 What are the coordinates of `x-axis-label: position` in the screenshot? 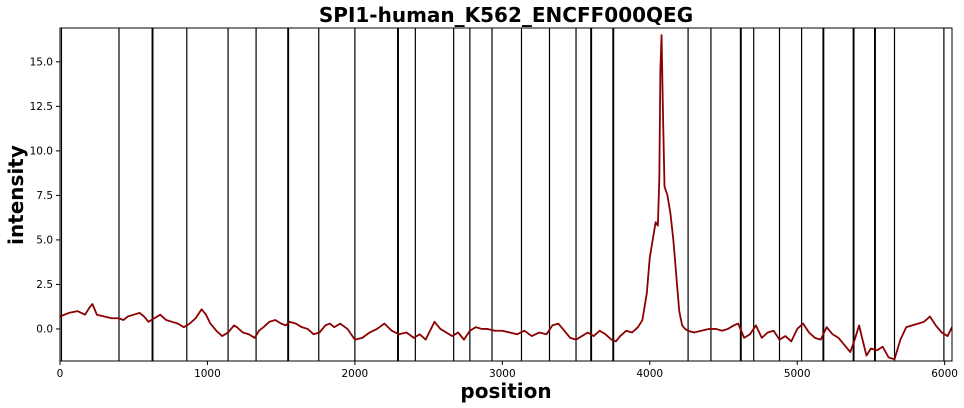 It's located at (505, 391).